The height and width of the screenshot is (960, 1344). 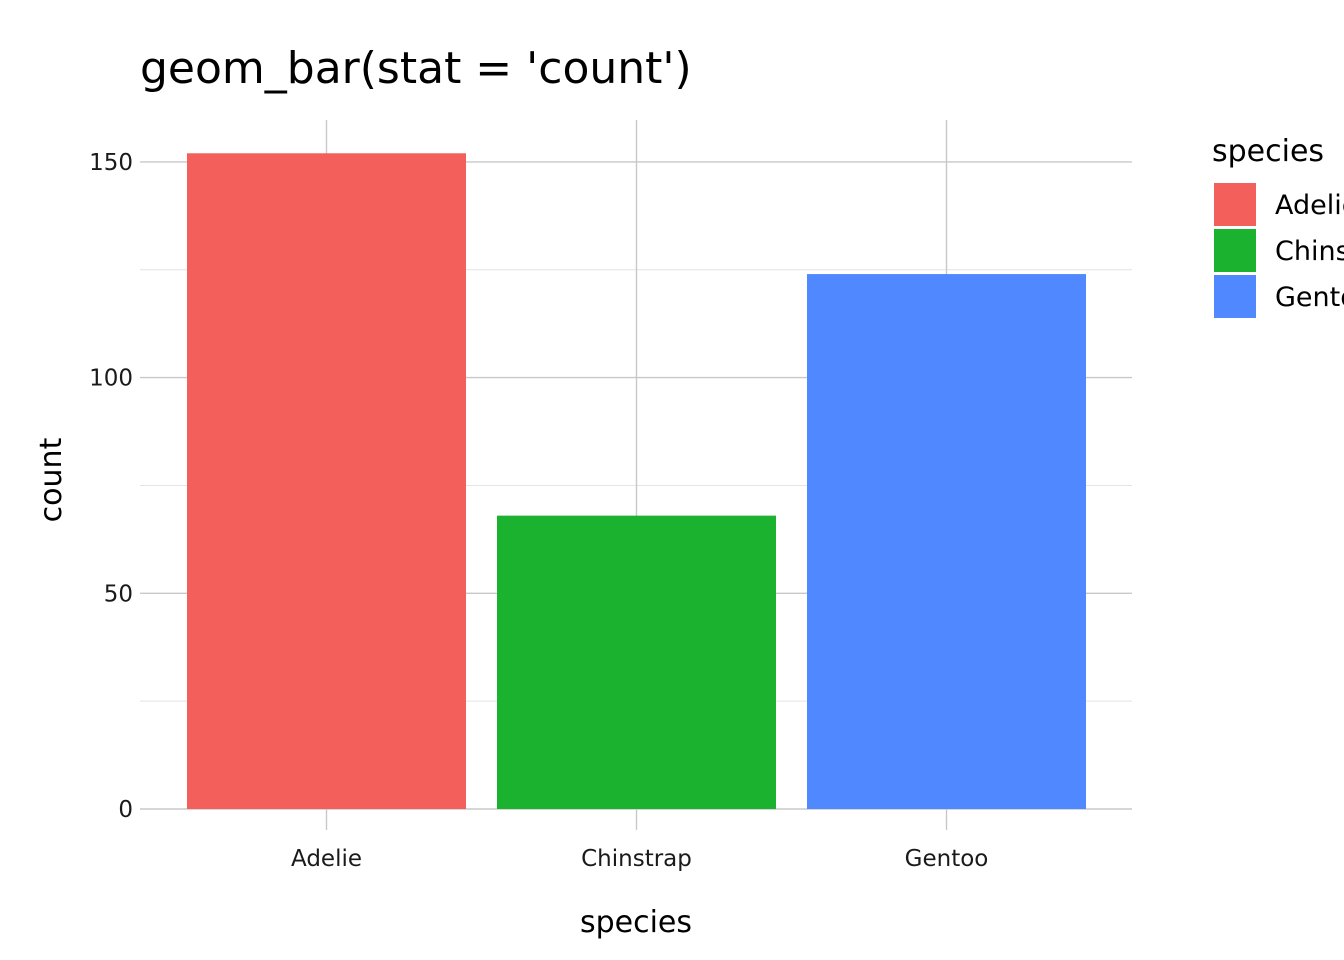 I want to click on y-tick-label: 150, so click(x=111, y=163).